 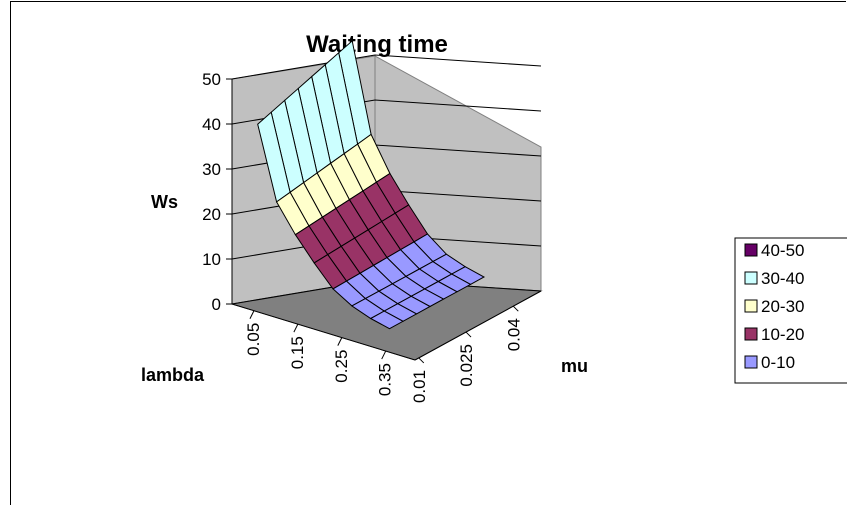 I want to click on lambda-axis-title: lambda, so click(x=173, y=375).